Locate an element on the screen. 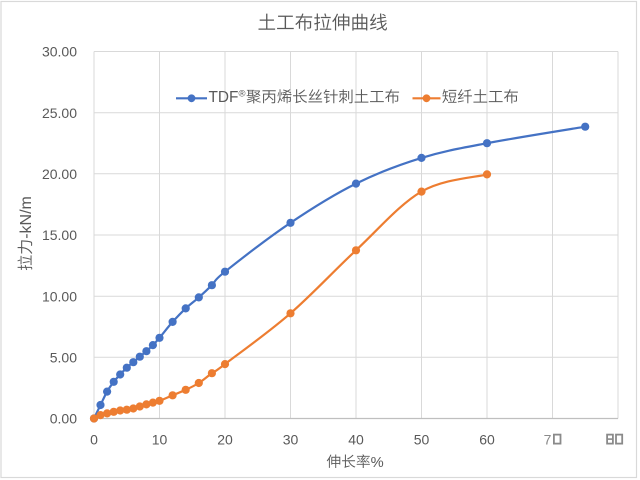  svg-text: 20.00 is located at coordinates (59, 174).